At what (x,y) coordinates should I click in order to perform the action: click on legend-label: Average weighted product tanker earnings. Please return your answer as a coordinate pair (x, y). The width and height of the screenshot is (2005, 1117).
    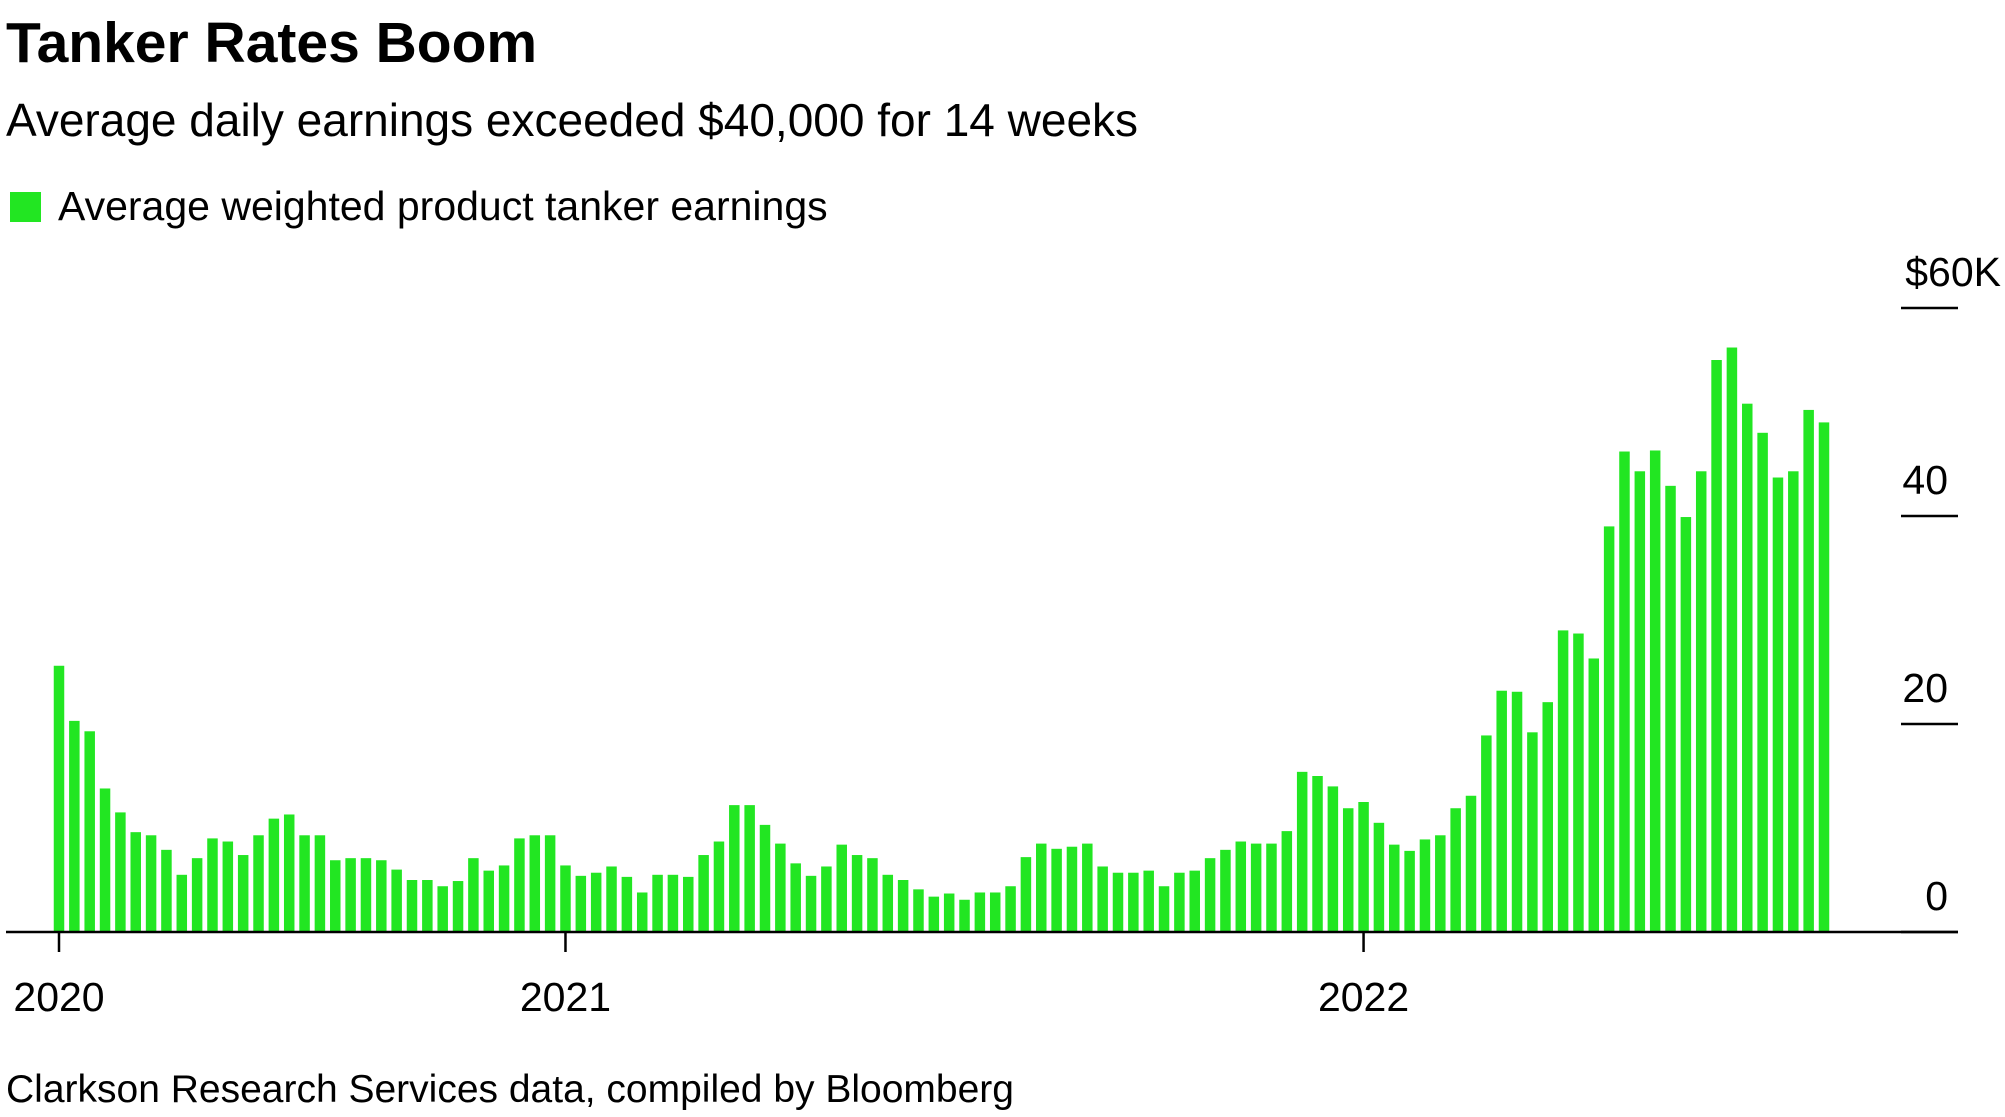
    Looking at the image, I should click on (443, 206).